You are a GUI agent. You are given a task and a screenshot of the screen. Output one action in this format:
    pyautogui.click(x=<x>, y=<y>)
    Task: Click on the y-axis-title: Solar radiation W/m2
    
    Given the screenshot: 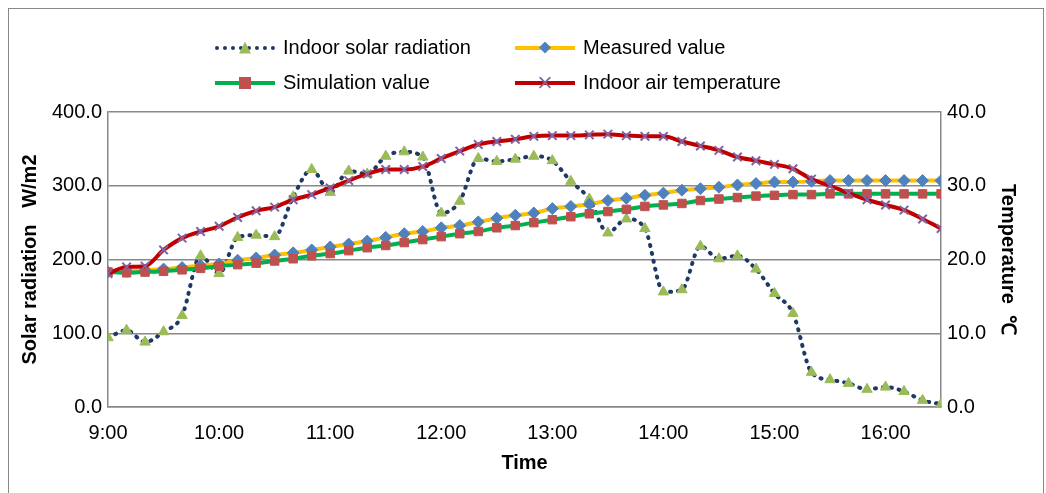 What is the action you would take?
    pyautogui.click(x=28, y=259)
    